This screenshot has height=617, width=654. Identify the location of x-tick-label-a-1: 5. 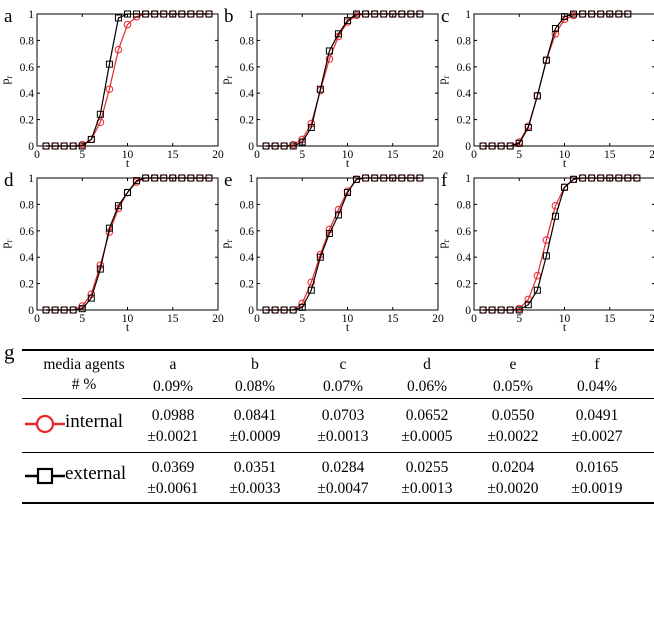
(82, 155).